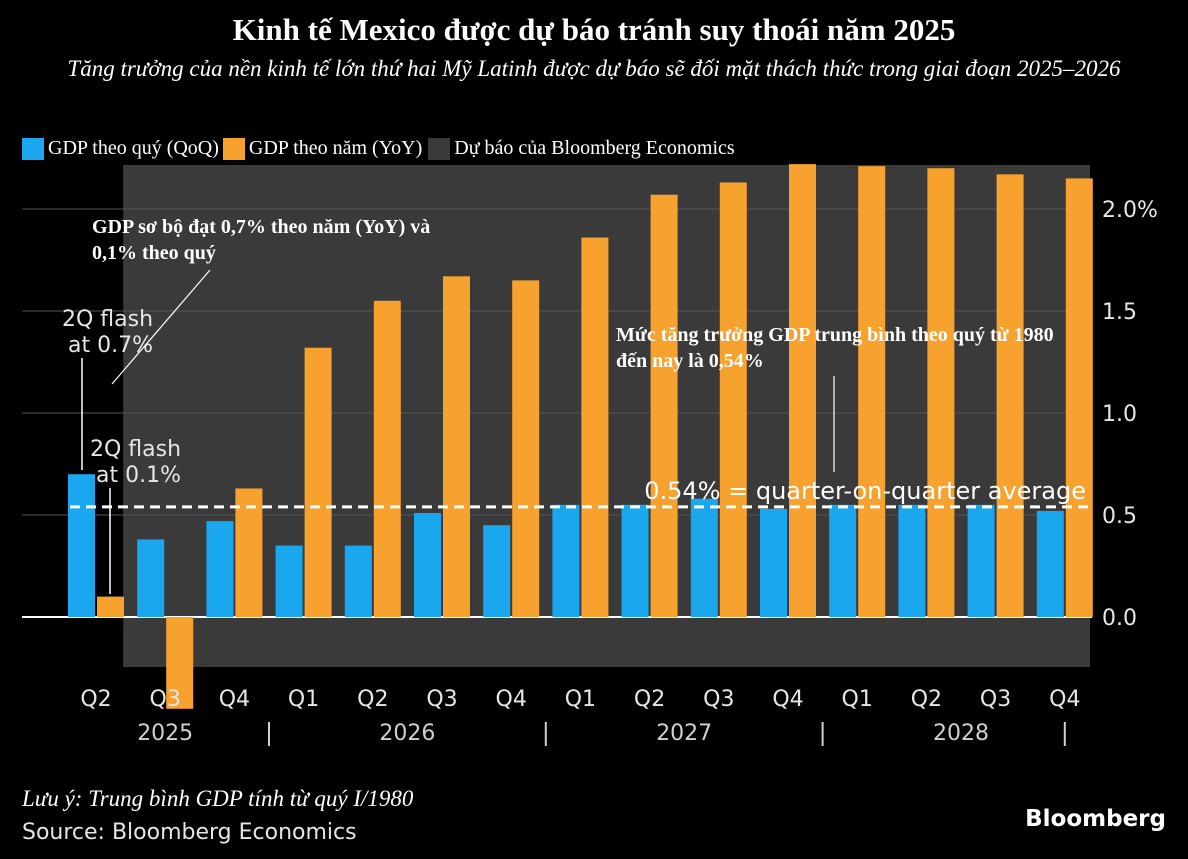 The width and height of the screenshot is (1188, 859). What do you see at coordinates (138, 475) in the screenshot?
I see `flash-qoq-label-line2: at 0.1%` at bounding box center [138, 475].